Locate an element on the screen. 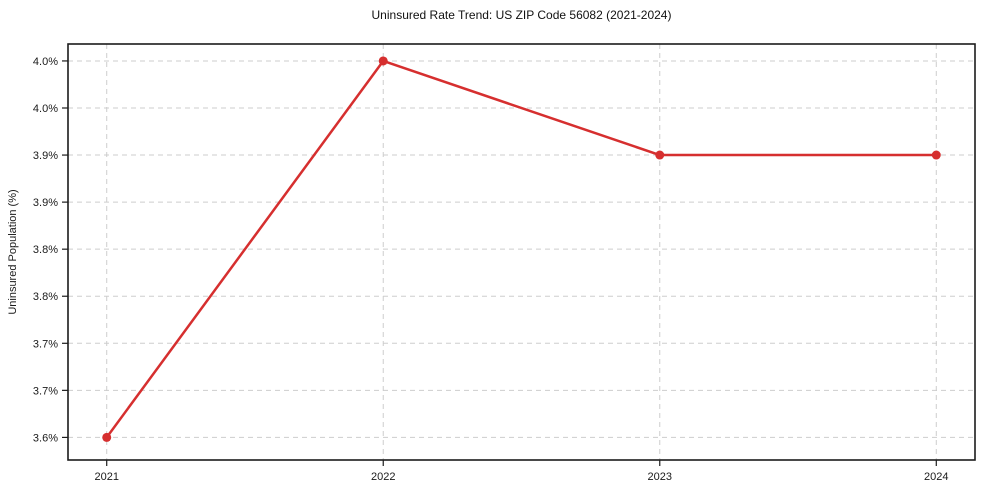 The width and height of the screenshot is (989, 490). x-tick-label: 2021 is located at coordinates (106, 477).